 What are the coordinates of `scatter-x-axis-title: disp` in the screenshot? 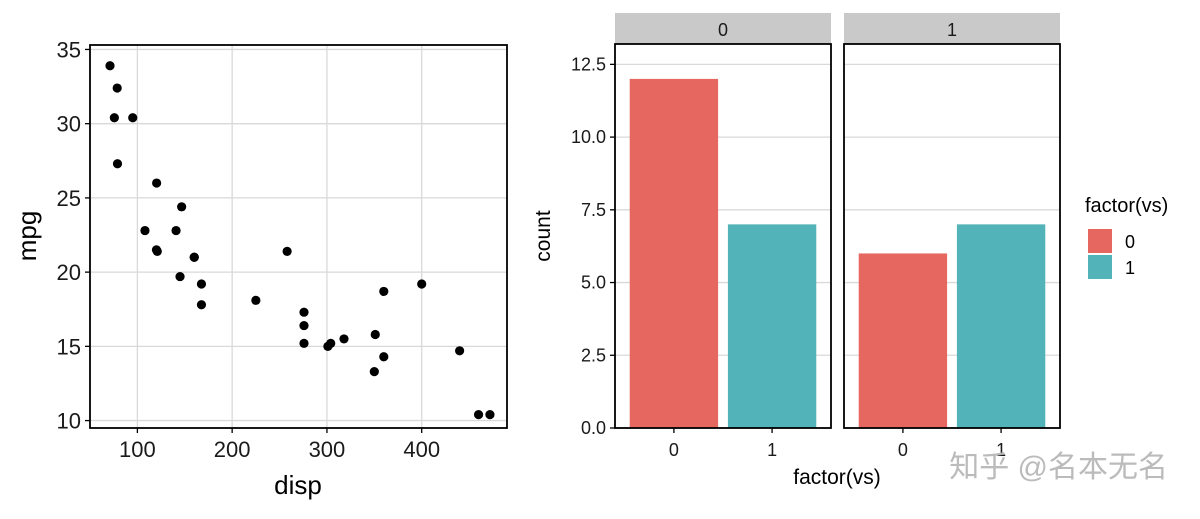 It's located at (298, 485).